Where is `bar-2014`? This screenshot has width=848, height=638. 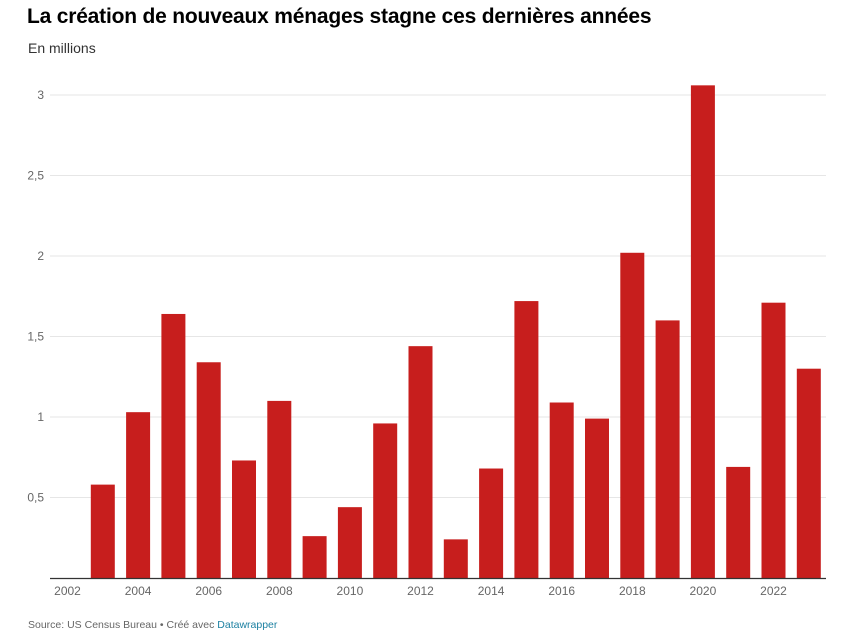 bar-2014 is located at coordinates (491, 523).